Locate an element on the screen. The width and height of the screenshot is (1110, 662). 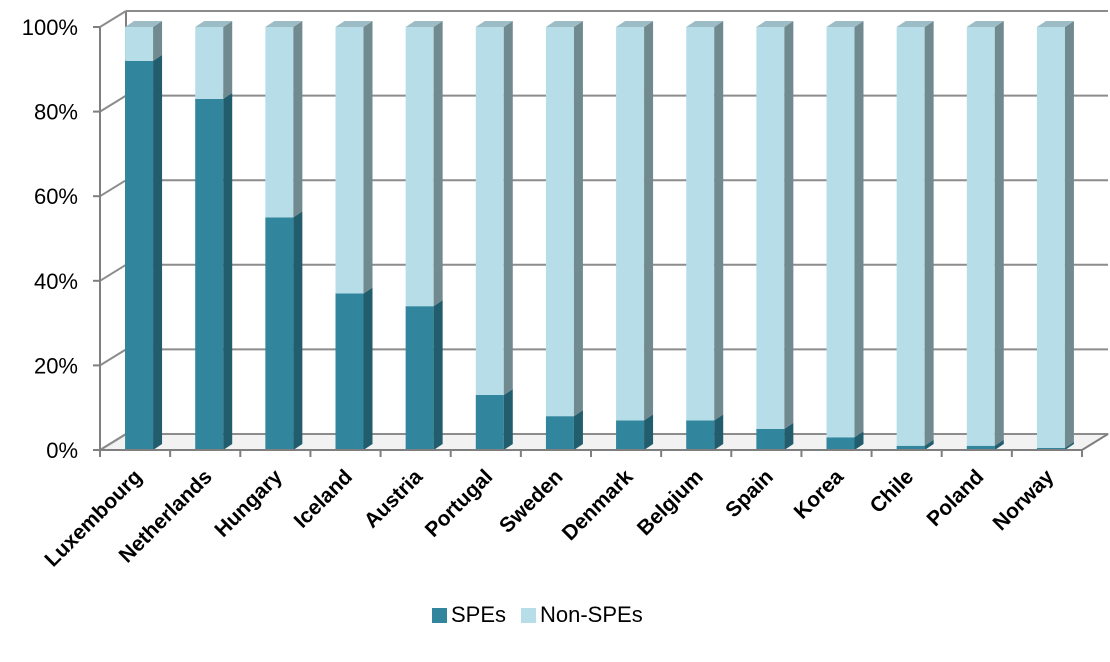
bar-stack-norway is located at coordinates (1055, 235).